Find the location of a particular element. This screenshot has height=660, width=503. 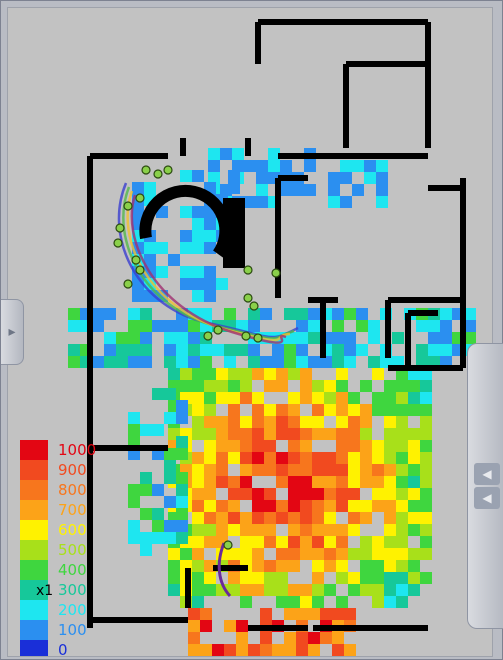

legend-row: 700 is located at coordinates (65, 510).